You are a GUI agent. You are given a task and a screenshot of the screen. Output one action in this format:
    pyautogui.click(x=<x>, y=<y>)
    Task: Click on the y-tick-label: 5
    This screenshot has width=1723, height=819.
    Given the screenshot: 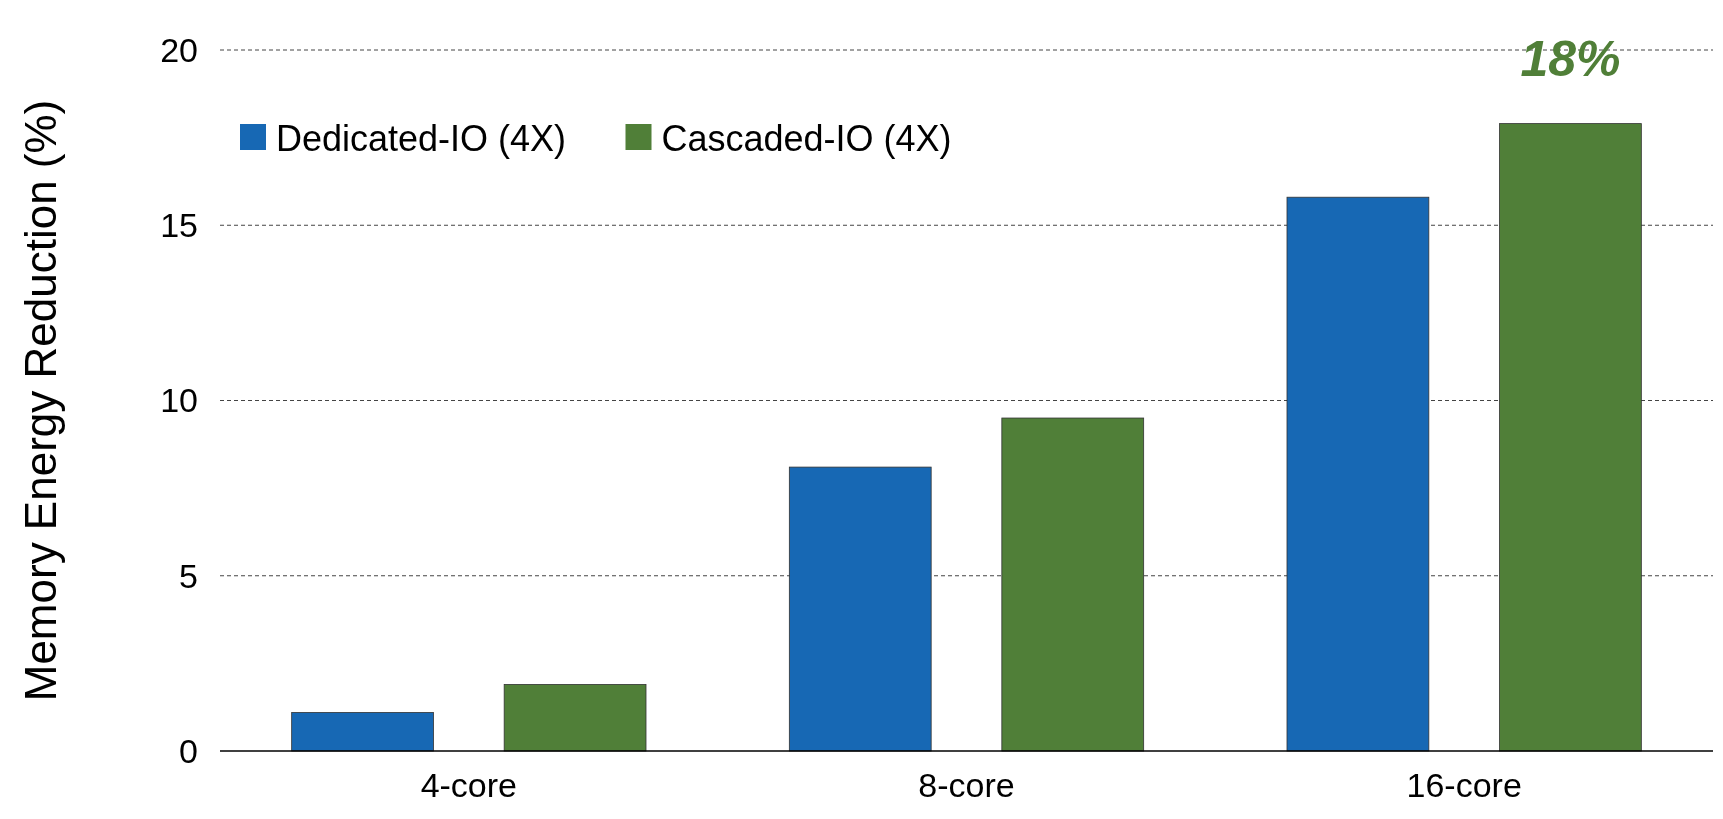 What is the action you would take?
    pyautogui.click(x=188, y=575)
    